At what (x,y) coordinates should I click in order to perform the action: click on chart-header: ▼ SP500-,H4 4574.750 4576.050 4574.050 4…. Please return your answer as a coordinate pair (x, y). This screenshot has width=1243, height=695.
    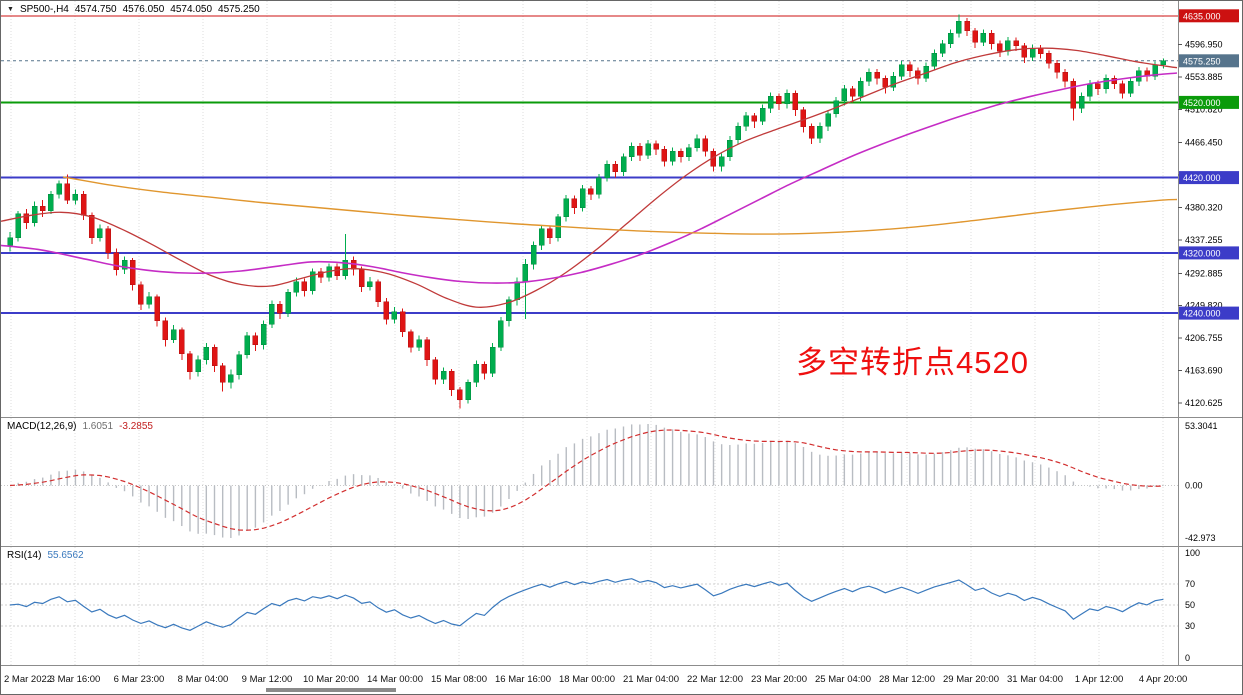
    Looking at the image, I should click on (133, 9).